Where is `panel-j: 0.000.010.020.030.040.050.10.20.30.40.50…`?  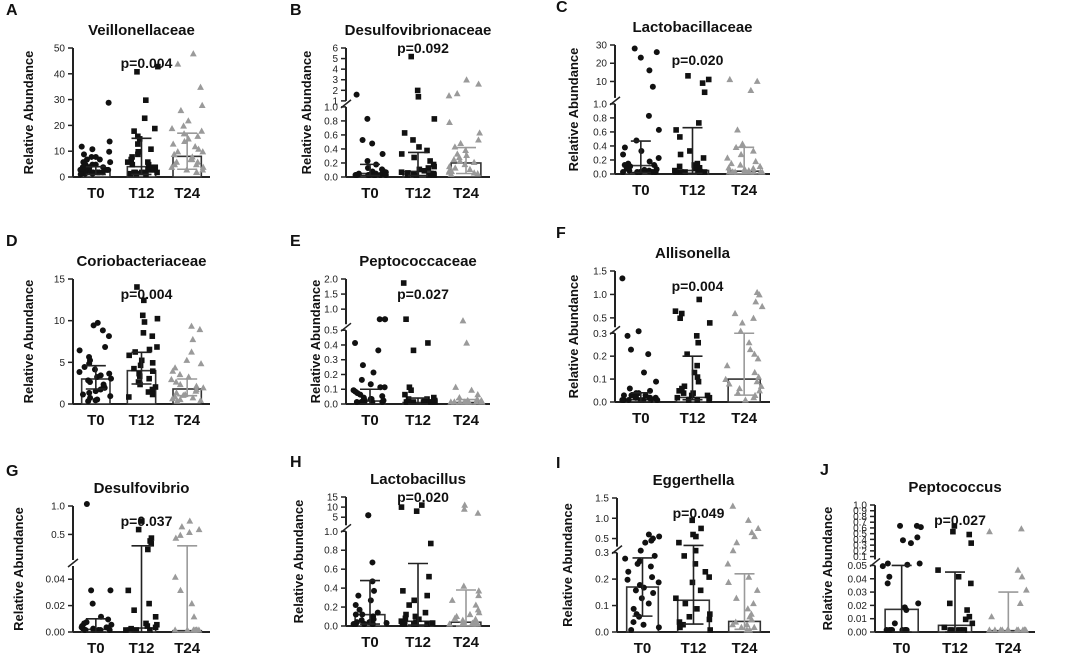
panel-j: 0.000.010.020.030.040.050.10.20.30.40.50… is located at coordinates (927, 559).